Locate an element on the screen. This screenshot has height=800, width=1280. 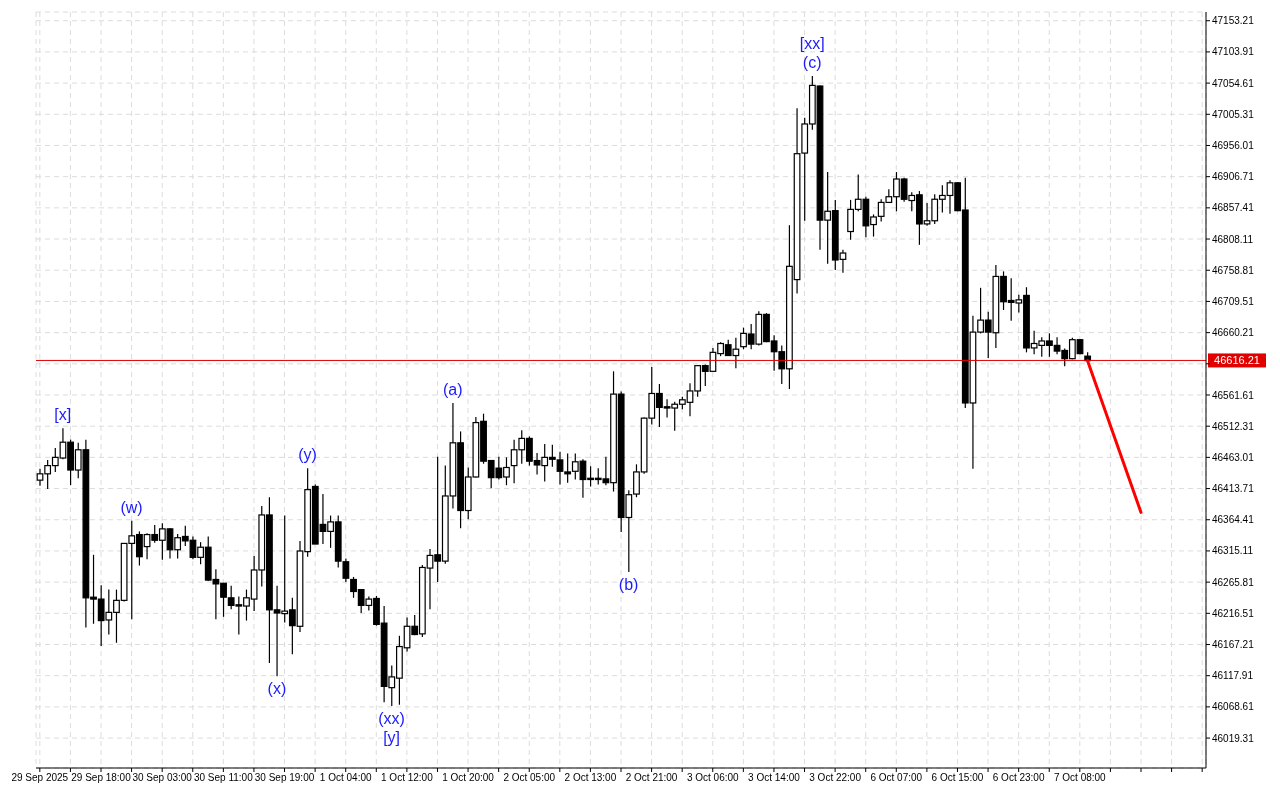
x-tick-label: 29 Sep 18:00 is located at coordinates (101, 778).